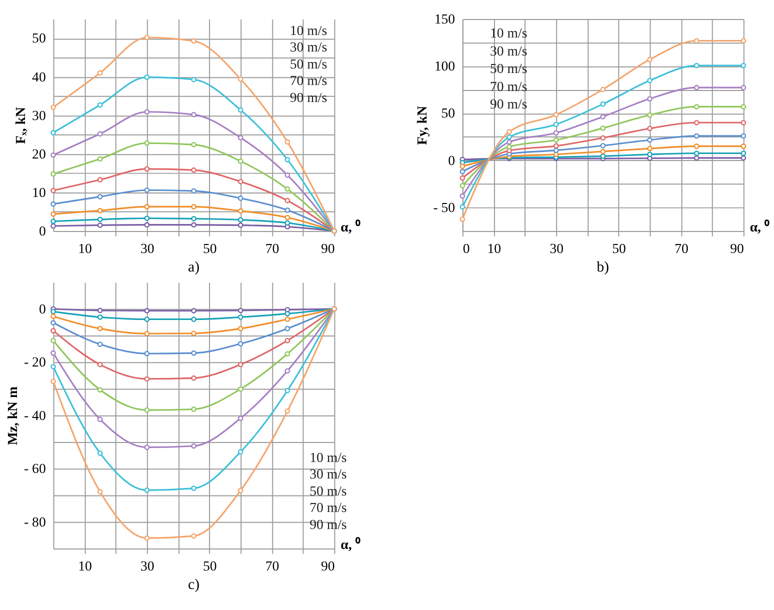 This screenshot has height=610, width=774. I want to click on y-tick-label: - 20, so click(35, 362).